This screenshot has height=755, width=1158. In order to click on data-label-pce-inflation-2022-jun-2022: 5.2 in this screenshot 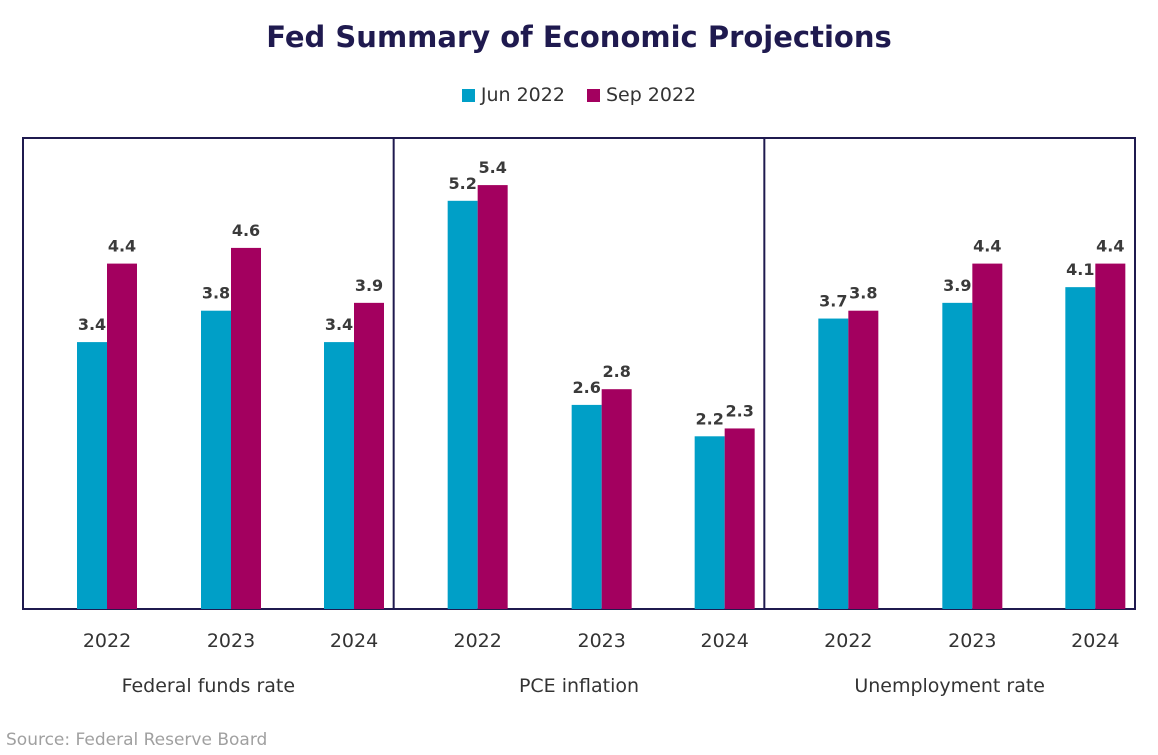, I will do `click(462, 183)`.